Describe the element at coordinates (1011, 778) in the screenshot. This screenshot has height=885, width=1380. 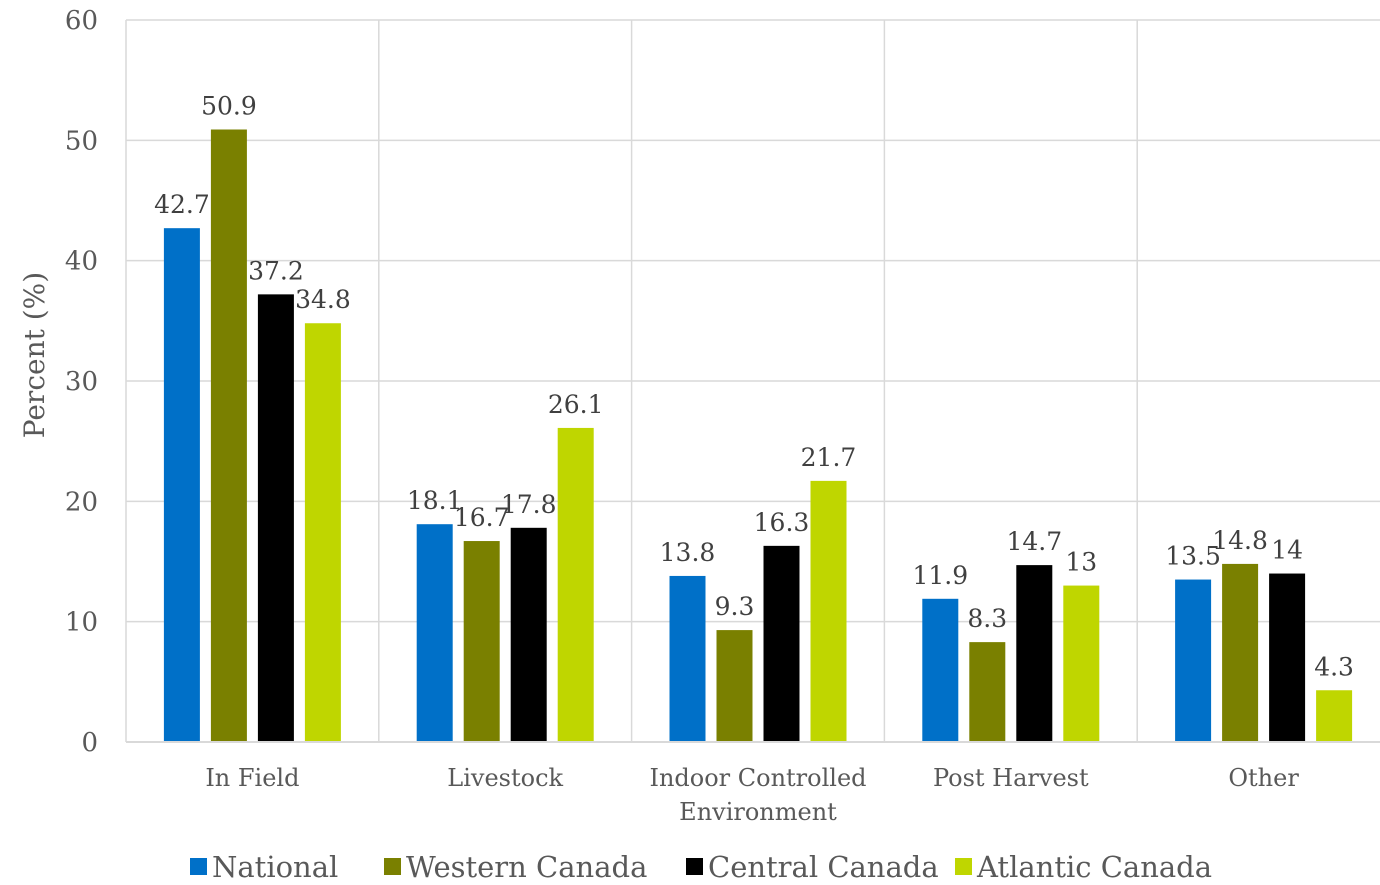
I see `x-category-label: Post Harvest` at that location.